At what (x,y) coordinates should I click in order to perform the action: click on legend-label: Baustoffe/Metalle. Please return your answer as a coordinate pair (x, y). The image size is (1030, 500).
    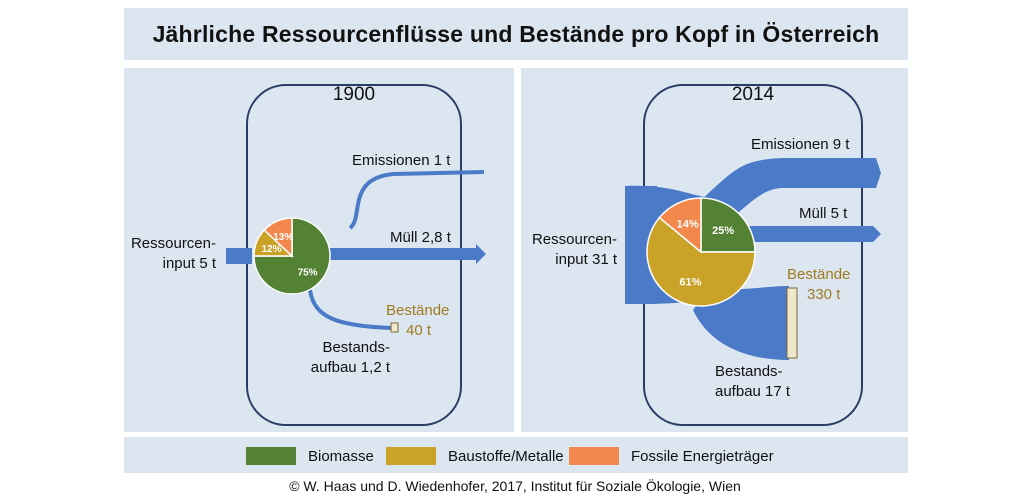
    Looking at the image, I should click on (506, 456).